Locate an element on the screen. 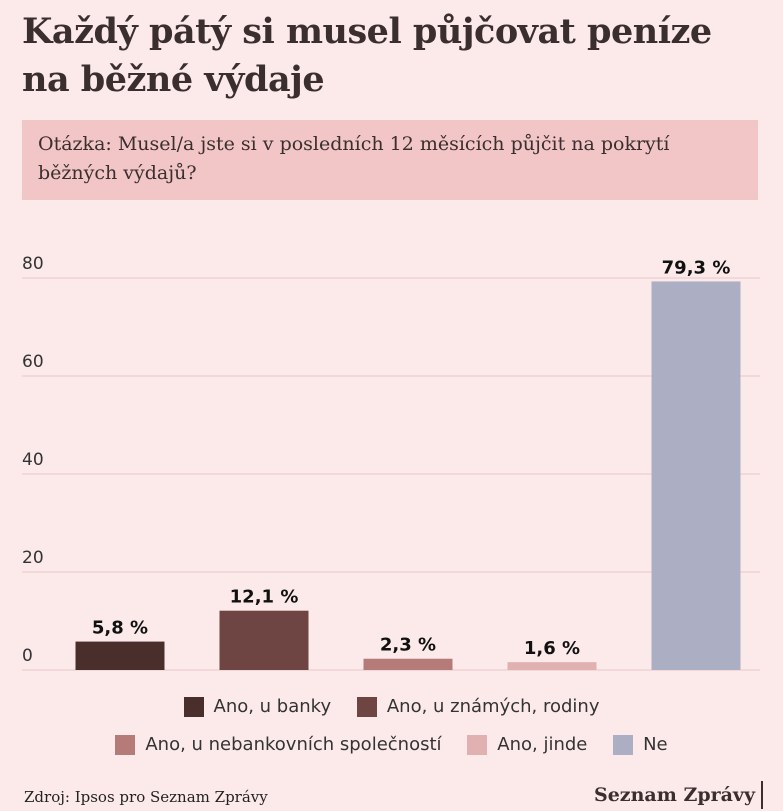  legend-item-ne: Ne is located at coordinates (640, 744).